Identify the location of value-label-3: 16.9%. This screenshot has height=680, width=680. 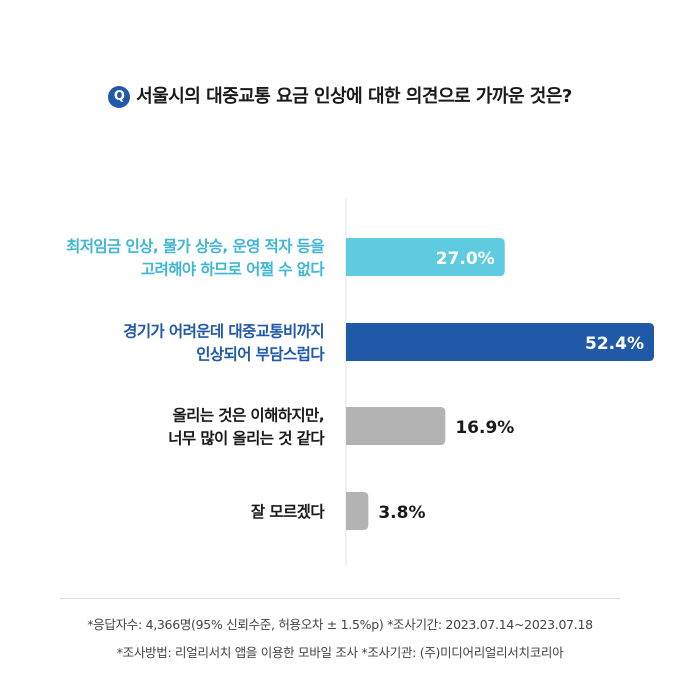
(484, 428).